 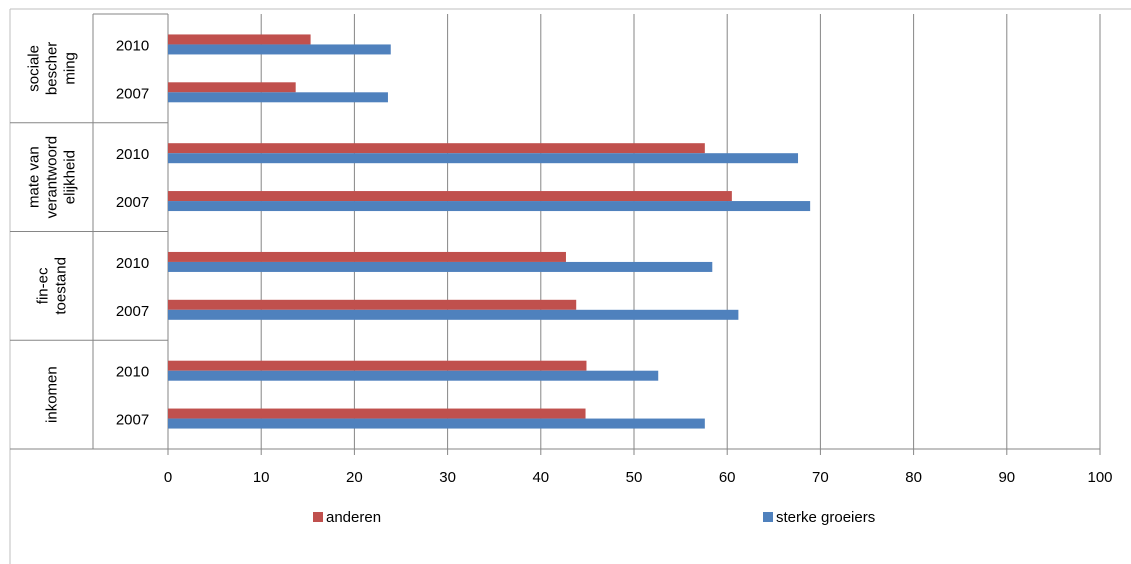 What do you see at coordinates (634, 477) in the screenshot?
I see `x-tick-label: 50` at bounding box center [634, 477].